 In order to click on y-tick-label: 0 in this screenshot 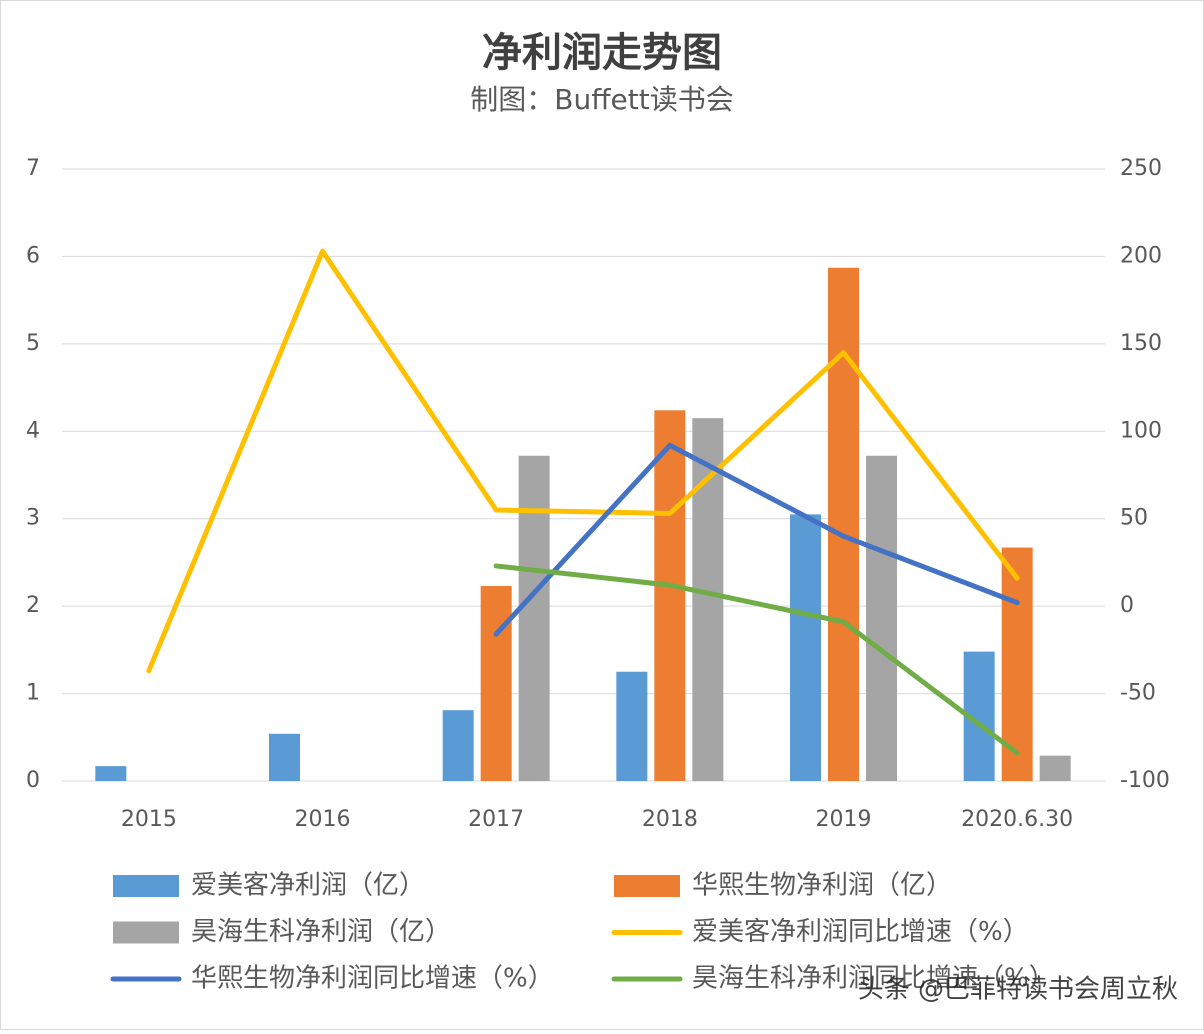, I will do `click(33, 780)`.